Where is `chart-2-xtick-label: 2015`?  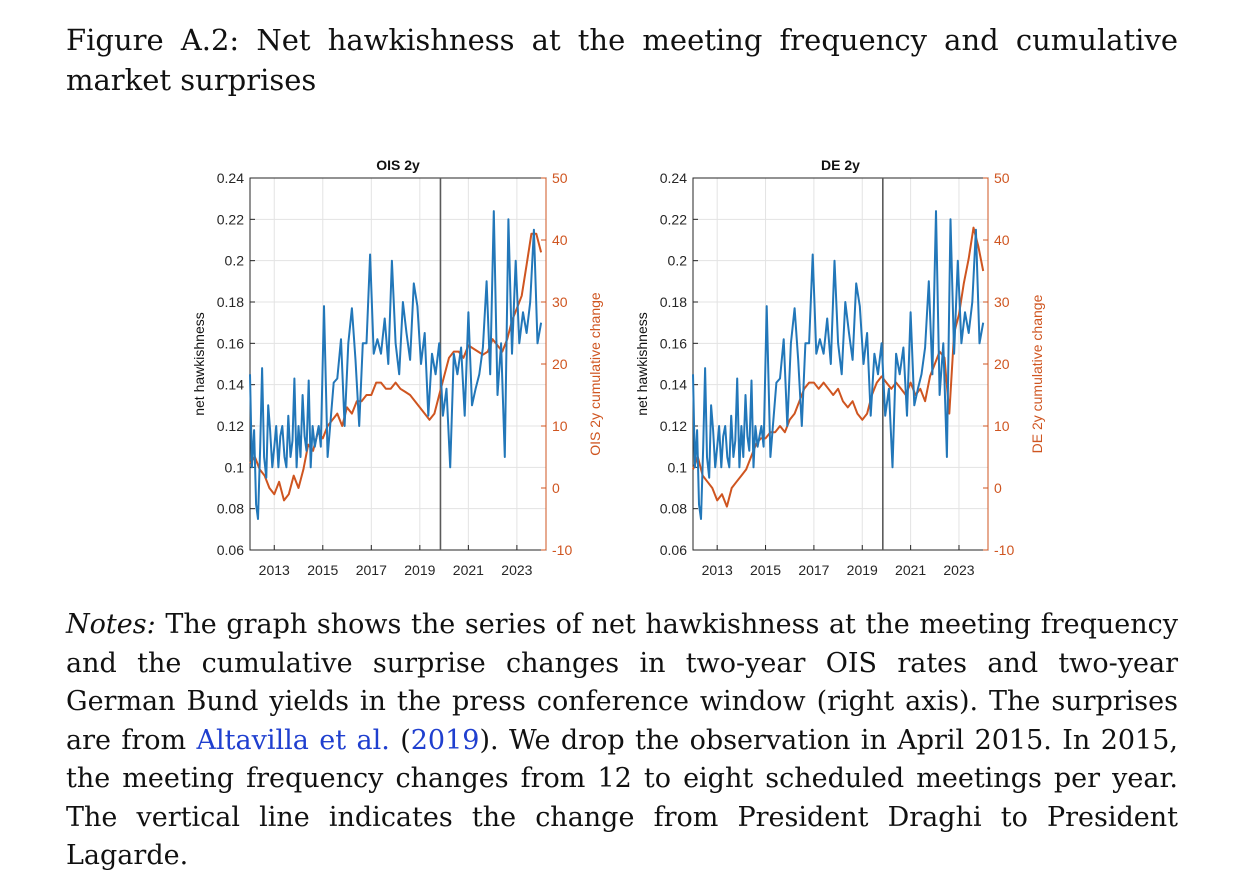
chart-2-xtick-label: 2015 is located at coordinates (765, 570).